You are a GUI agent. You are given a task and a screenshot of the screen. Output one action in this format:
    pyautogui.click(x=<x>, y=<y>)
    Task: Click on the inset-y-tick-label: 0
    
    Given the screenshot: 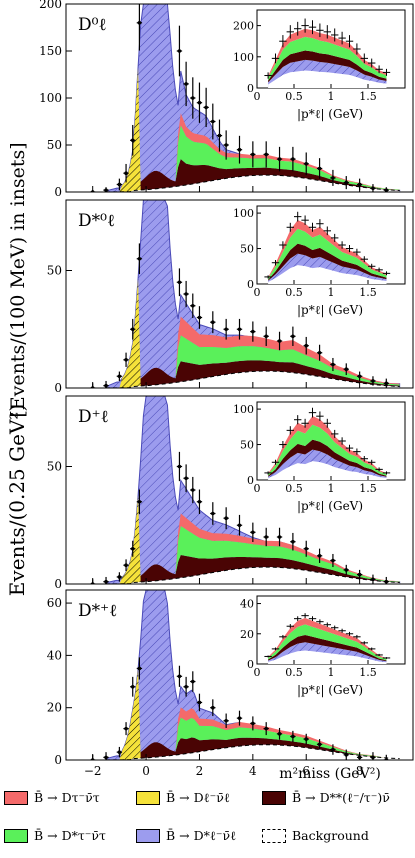 What is the action you would take?
    pyautogui.click(x=250, y=480)
    